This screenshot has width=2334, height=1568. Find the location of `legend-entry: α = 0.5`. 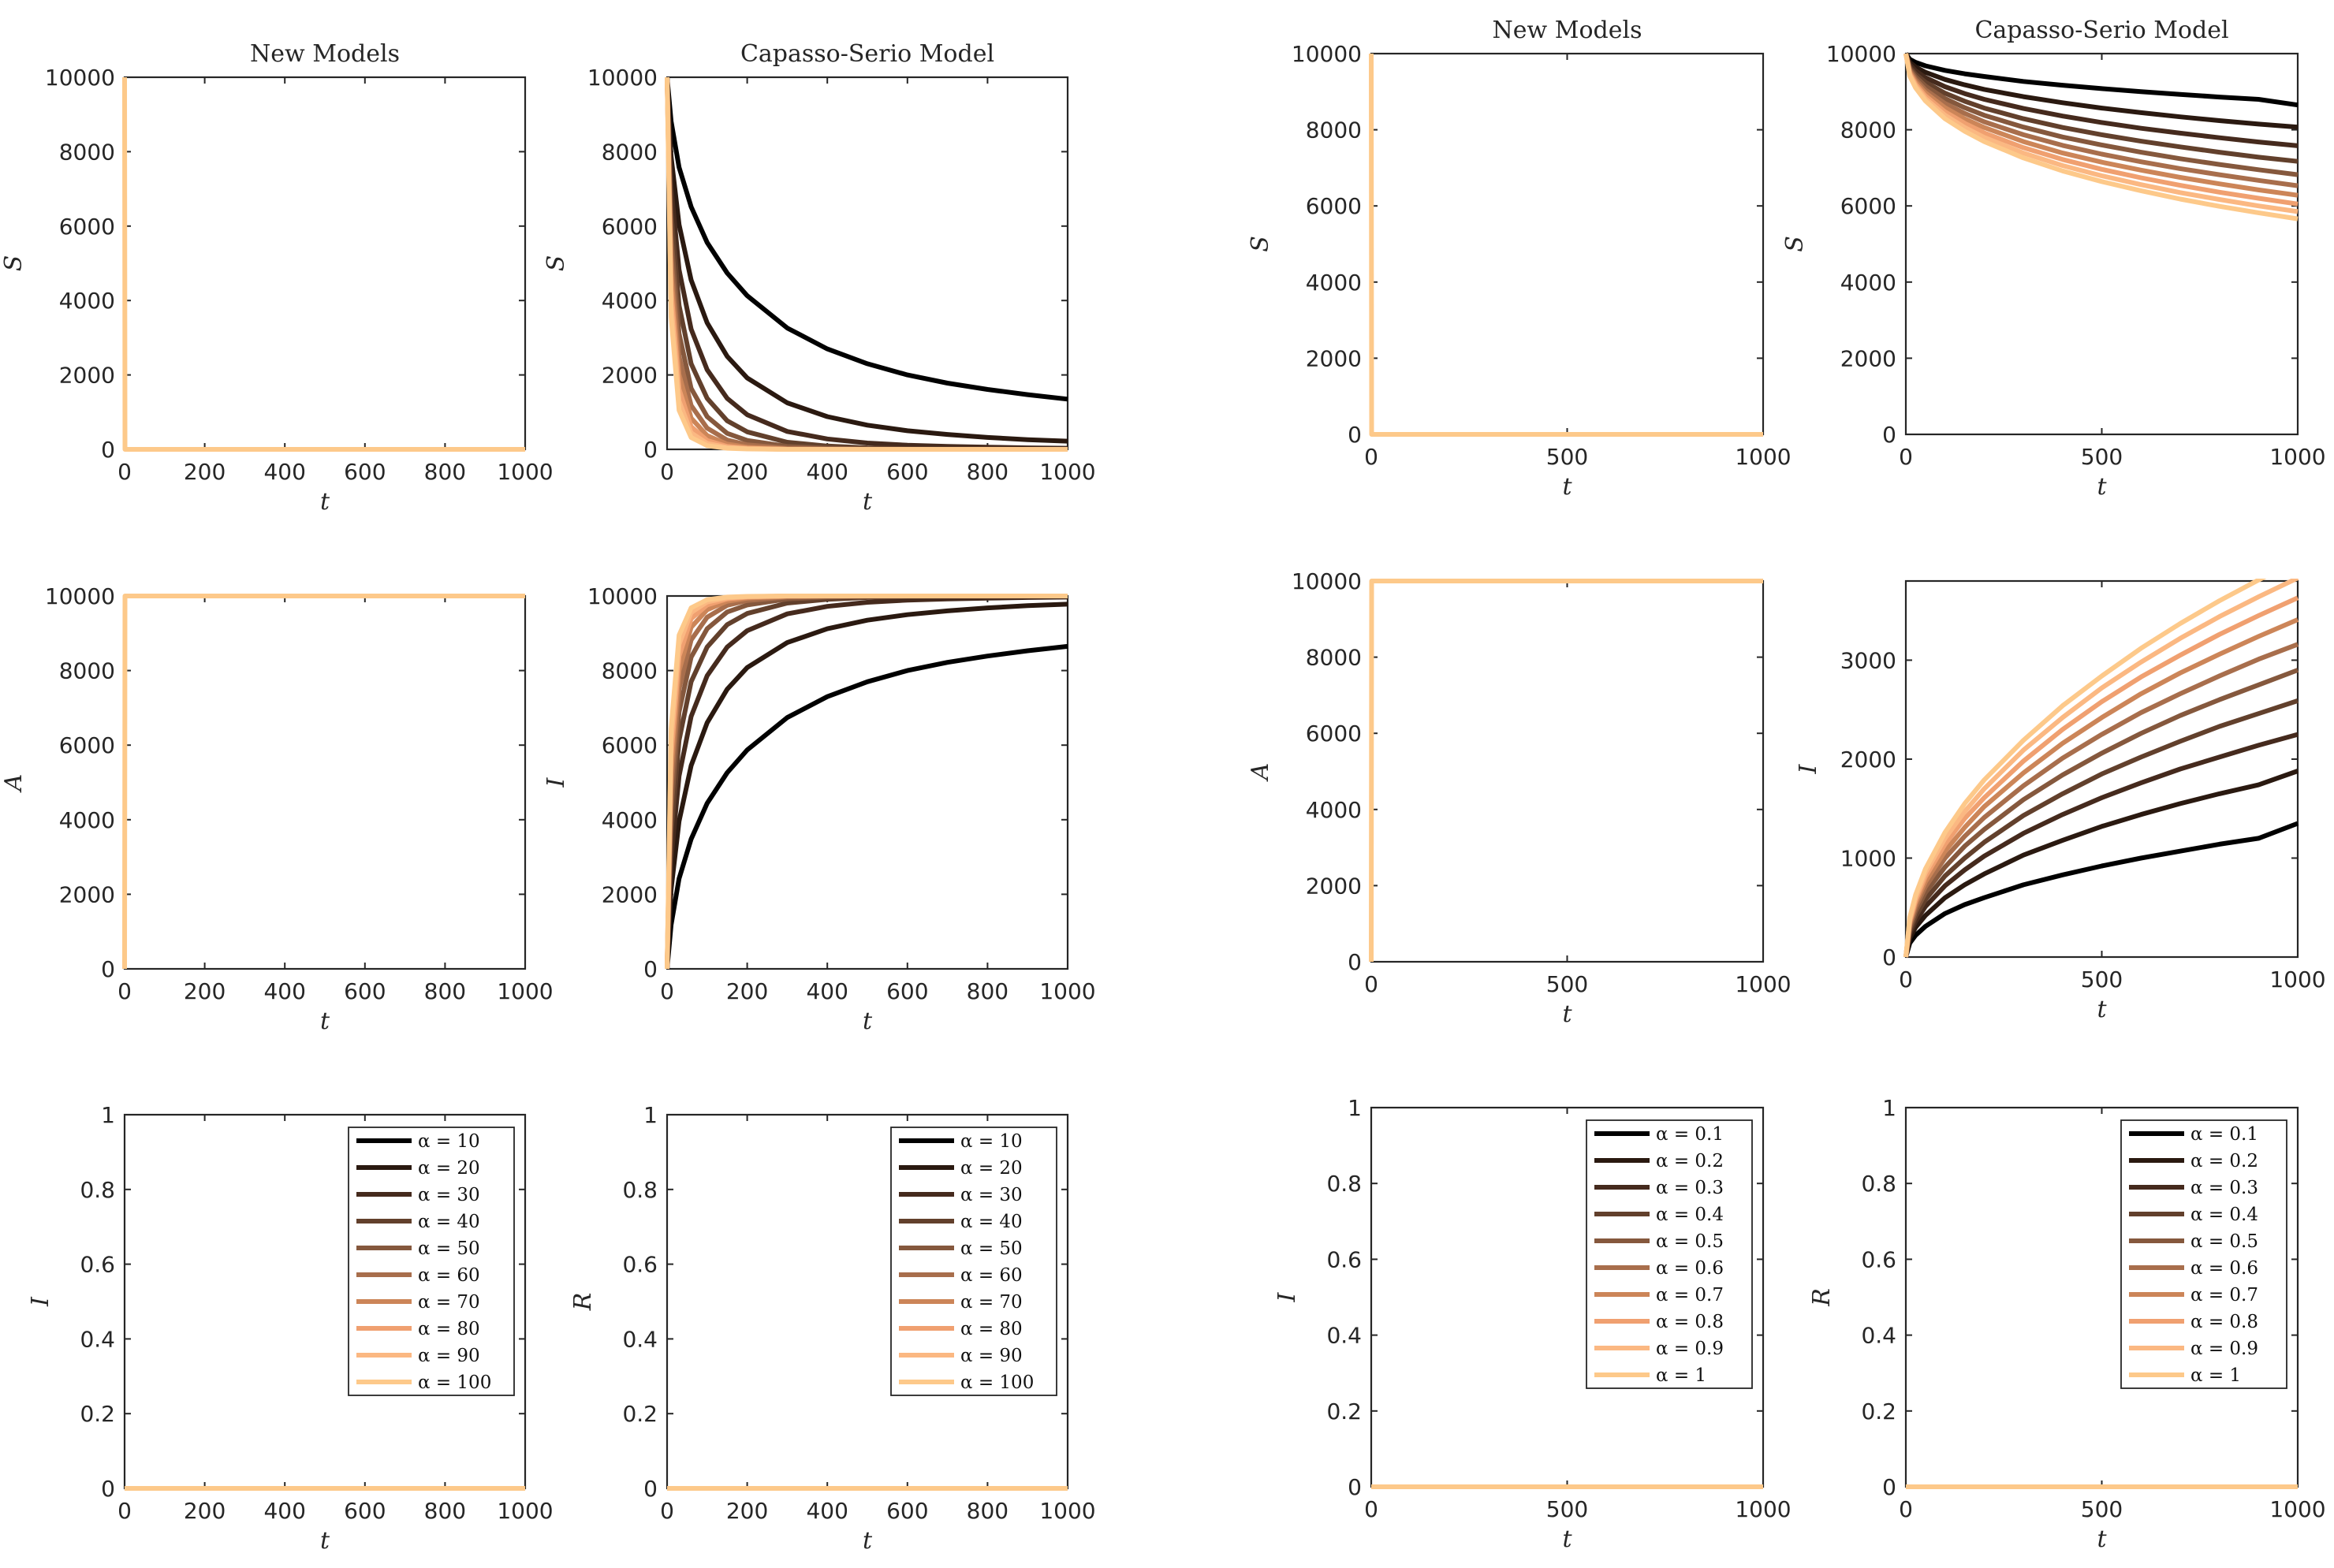

legend-entry: α = 0.5 is located at coordinates (1690, 1241).